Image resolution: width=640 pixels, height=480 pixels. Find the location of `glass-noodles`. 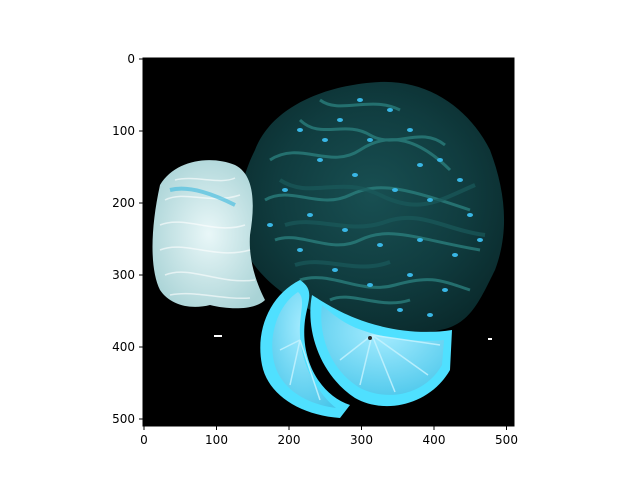

glass-noodles is located at coordinates (208, 234).